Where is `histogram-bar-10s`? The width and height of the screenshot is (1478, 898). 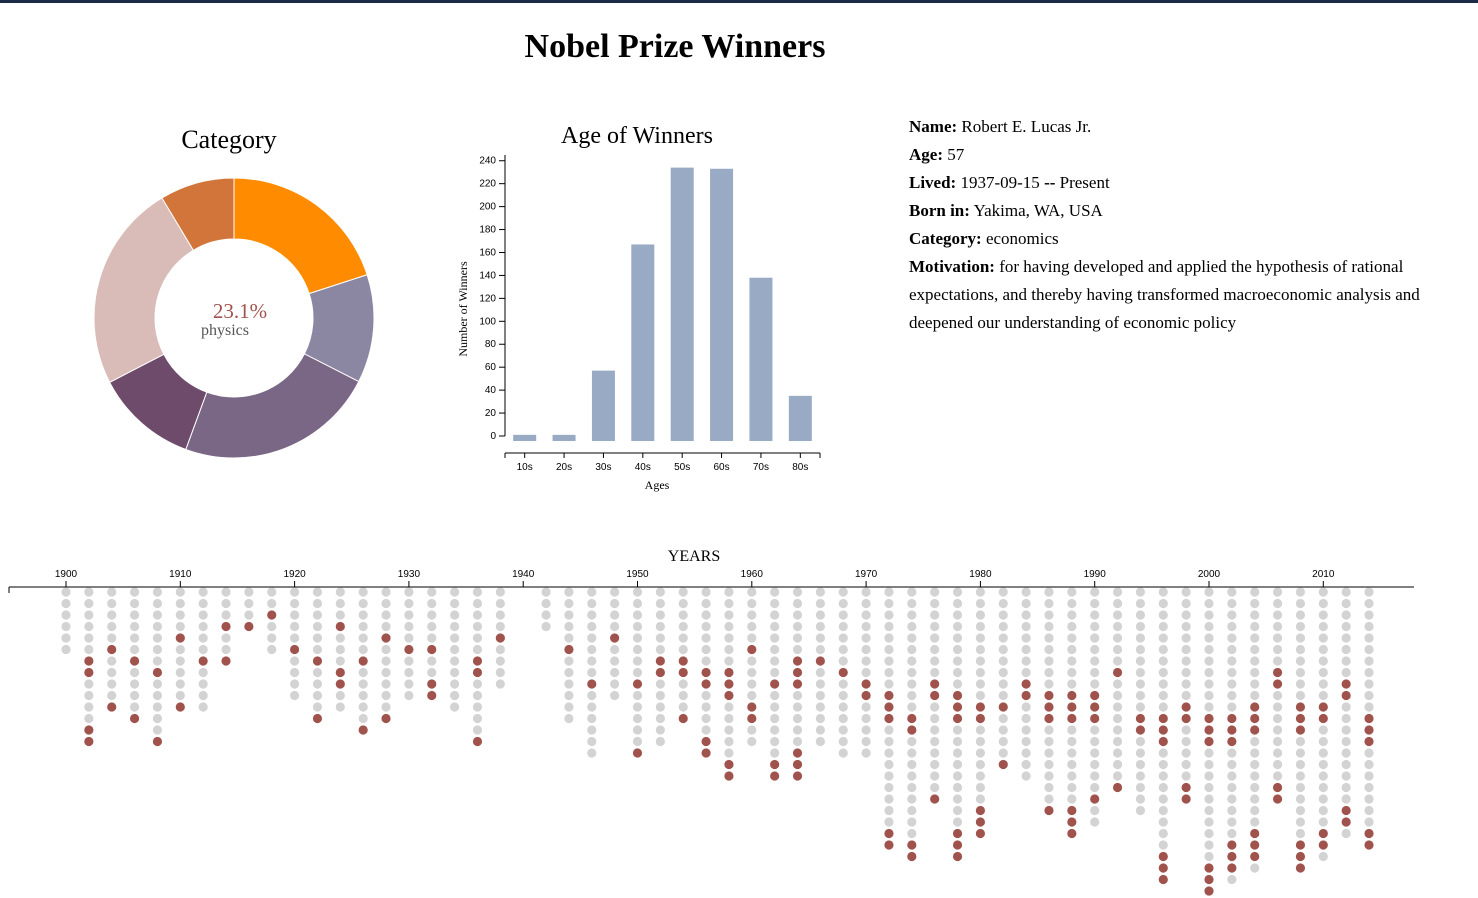 histogram-bar-10s is located at coordinates (525, 437).